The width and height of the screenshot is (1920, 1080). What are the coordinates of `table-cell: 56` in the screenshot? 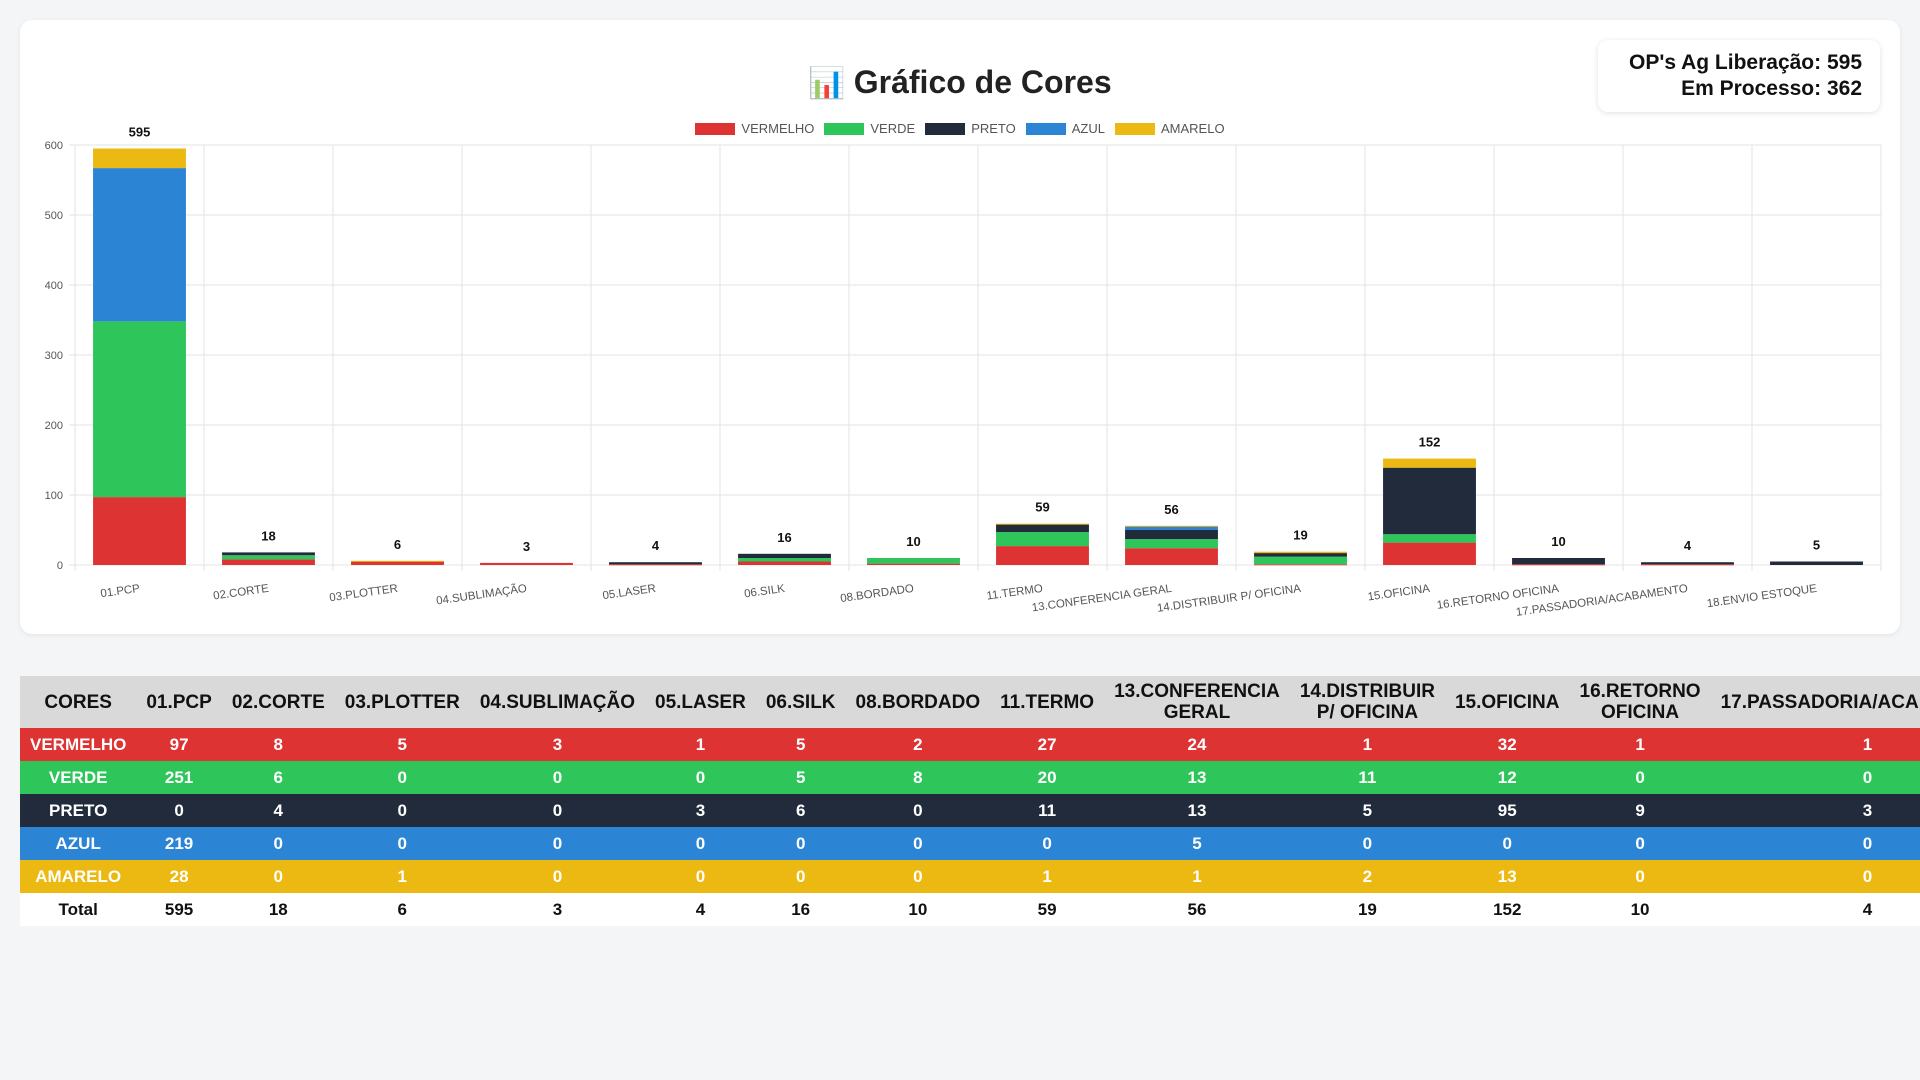 It's located at (1197, 909).